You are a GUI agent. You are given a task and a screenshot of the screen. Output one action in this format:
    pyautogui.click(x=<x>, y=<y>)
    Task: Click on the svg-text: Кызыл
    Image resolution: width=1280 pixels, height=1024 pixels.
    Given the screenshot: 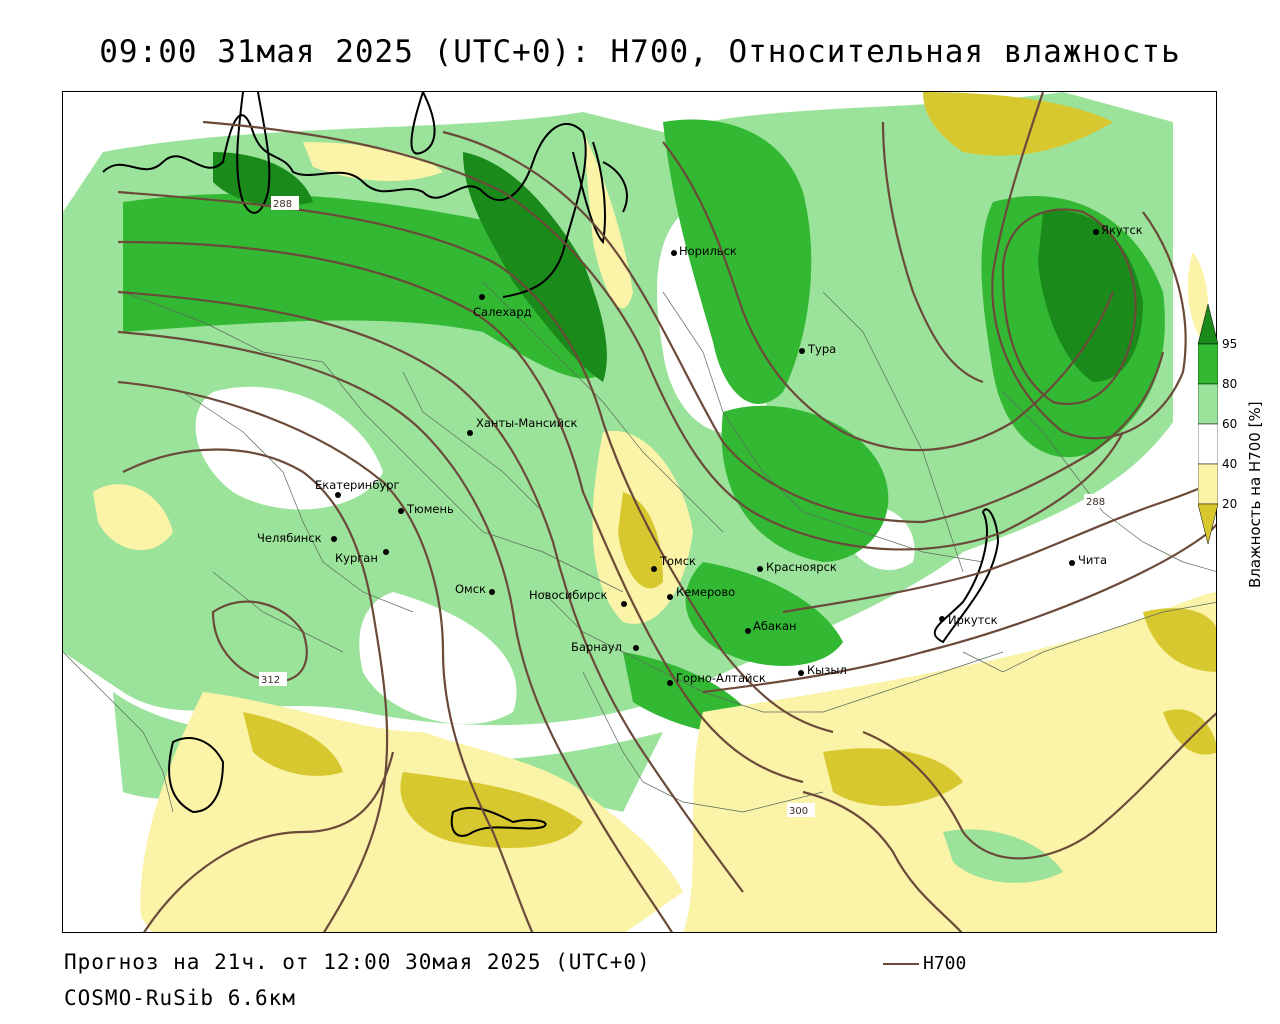 What is the action you would take?
    pyautogui.click(x=827, y=670)
    